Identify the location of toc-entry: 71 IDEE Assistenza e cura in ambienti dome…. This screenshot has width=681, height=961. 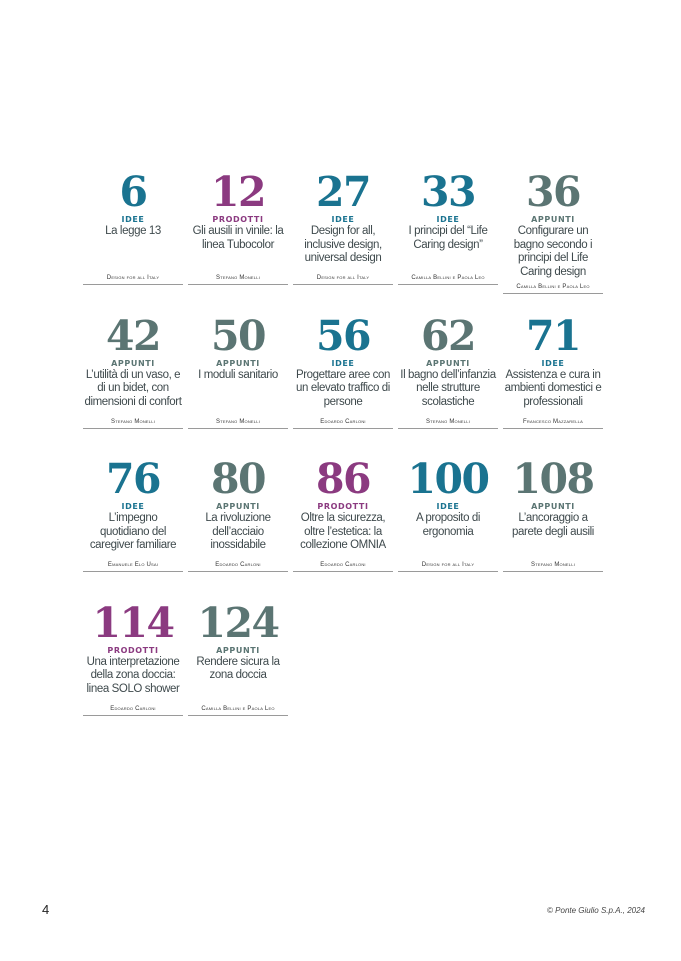
(553, 370).